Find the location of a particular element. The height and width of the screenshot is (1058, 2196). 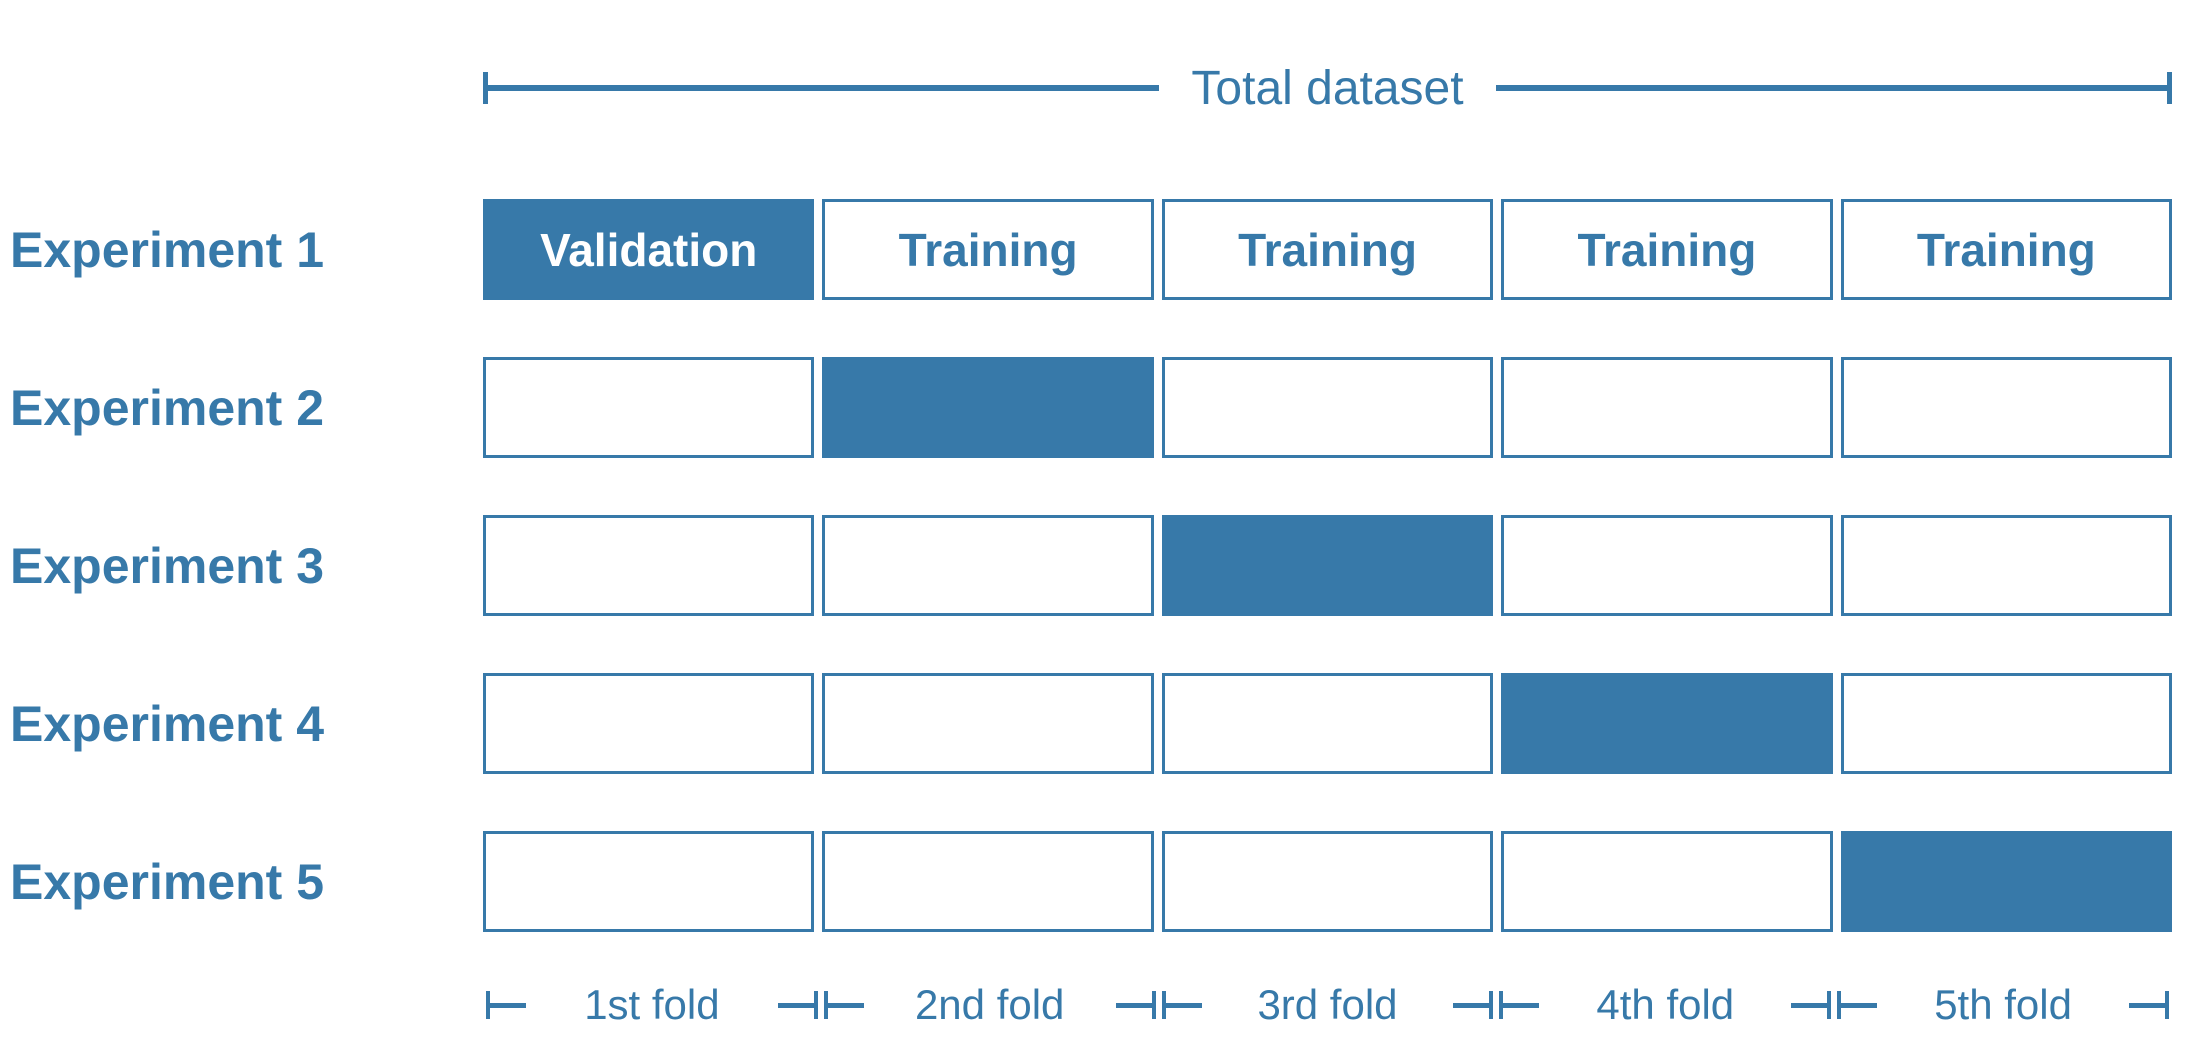

fold-label: 3rd fold is located at coordinates (1327, 1004).